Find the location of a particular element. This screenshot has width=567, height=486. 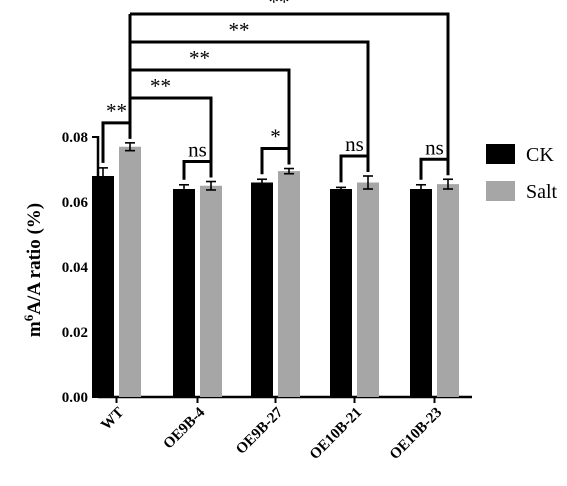

y-tick-label: 0.04 is located at coordinates (75, 268).